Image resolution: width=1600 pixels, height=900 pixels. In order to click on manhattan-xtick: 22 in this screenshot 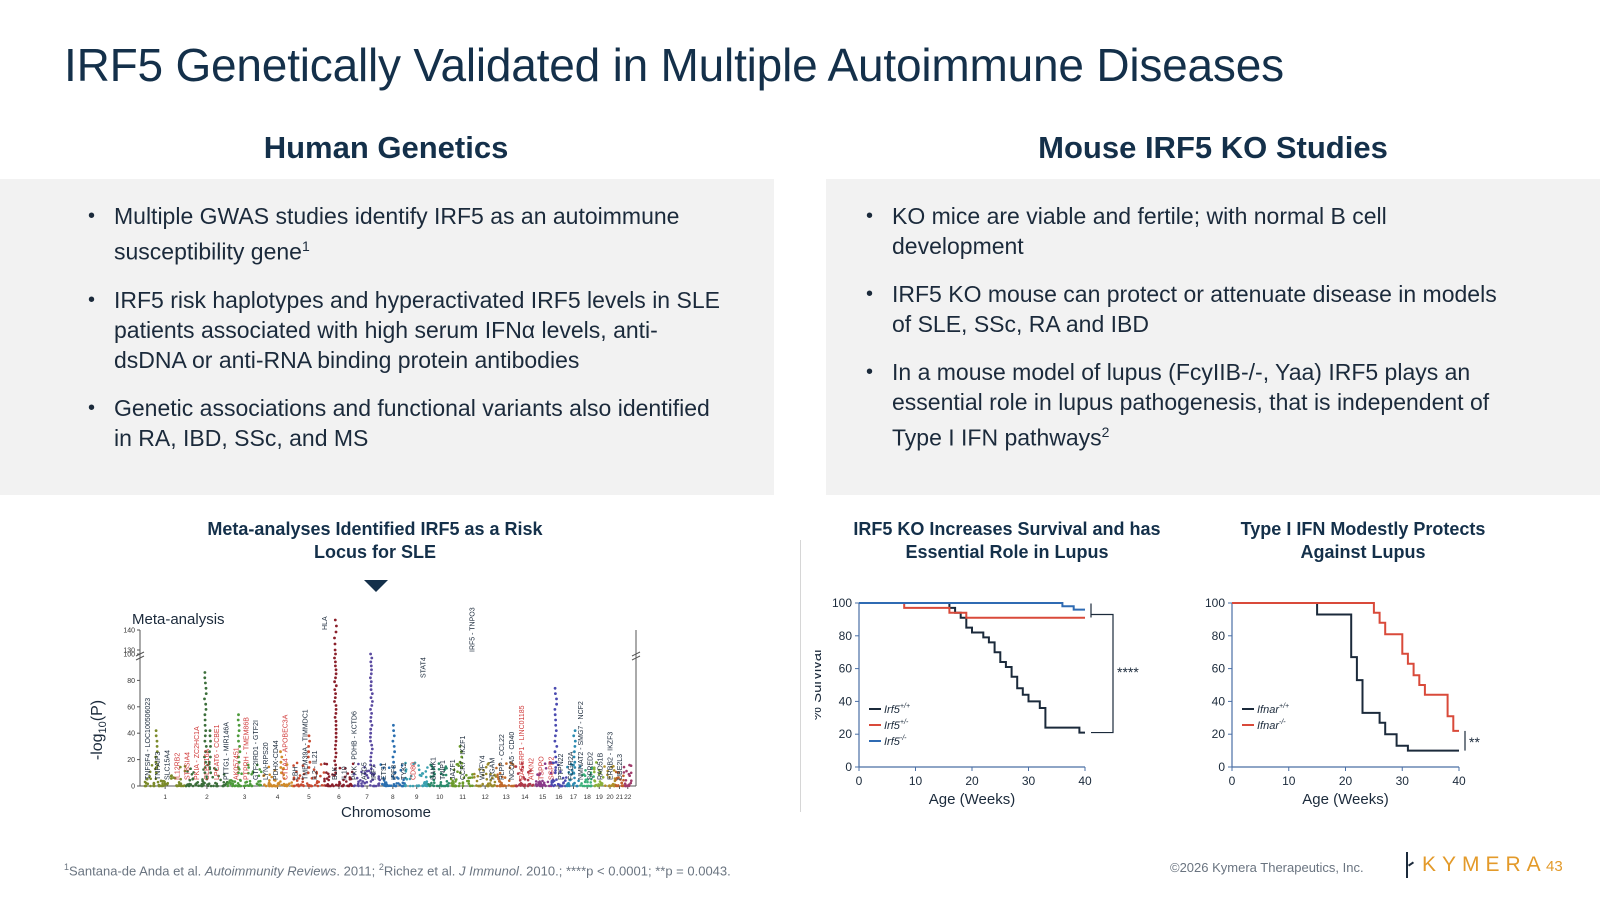, I will do `click(628, 797)`.